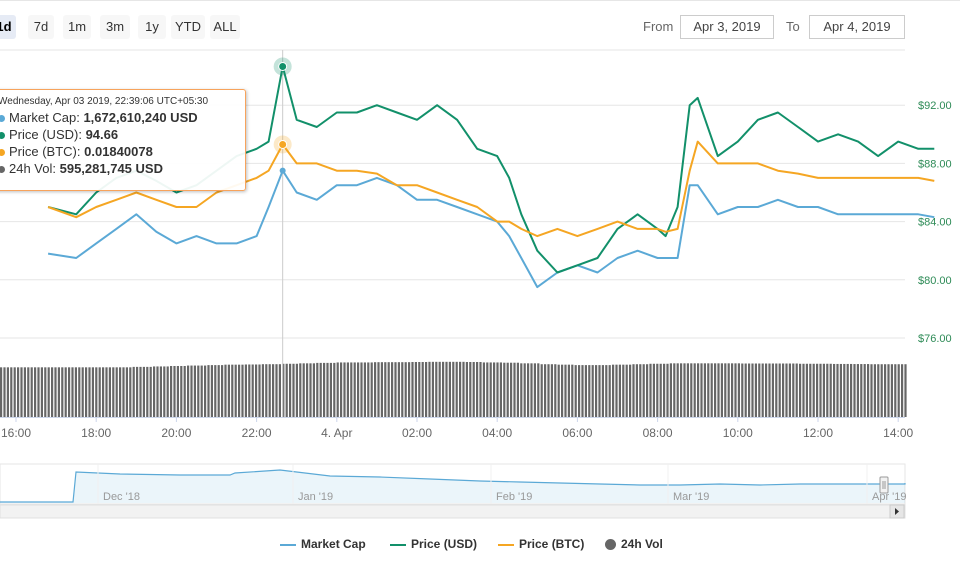 The width and height of the screenshot is (960, 584). I want to click on legend-item-market-cap: Market Cap, so click(323, 544).